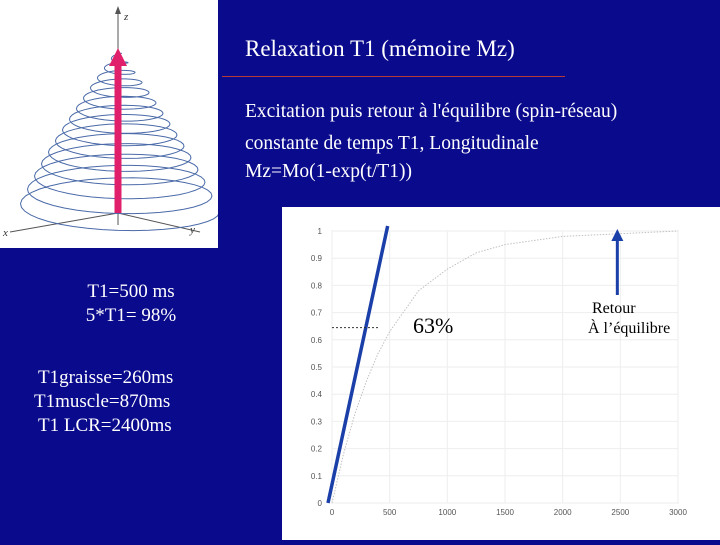 This screenshot has width=720, height=545. Describe the element at coordinates (131, 291) in the screenshot. I see `t1-value: T1=500 ms` at that location.